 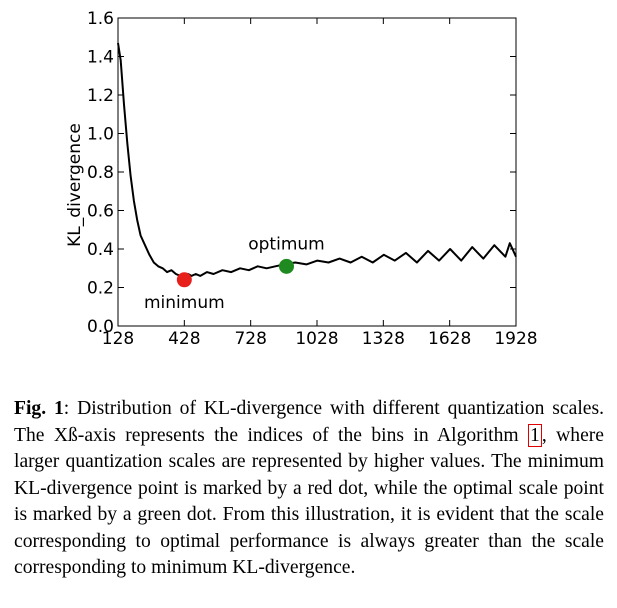 What do you see at coordinates (100, 58) in the screenshot?
I see `y-tick-label: 1.4` at bounding box center [100, 58].